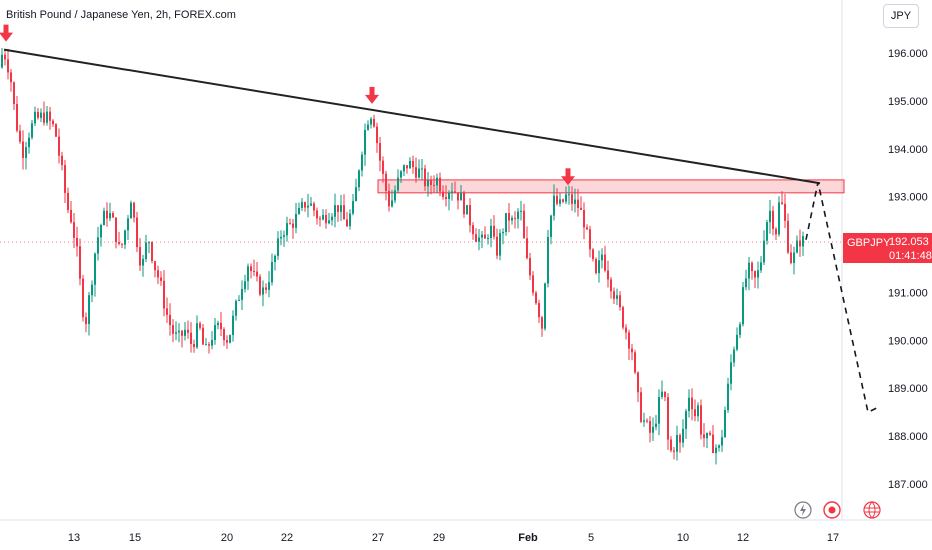 The height and width of the screenshot is (550, 932). Describe the element at coordinates (908, 485) in the screenshot. I see `price-tick-label: 187.000` at that location.